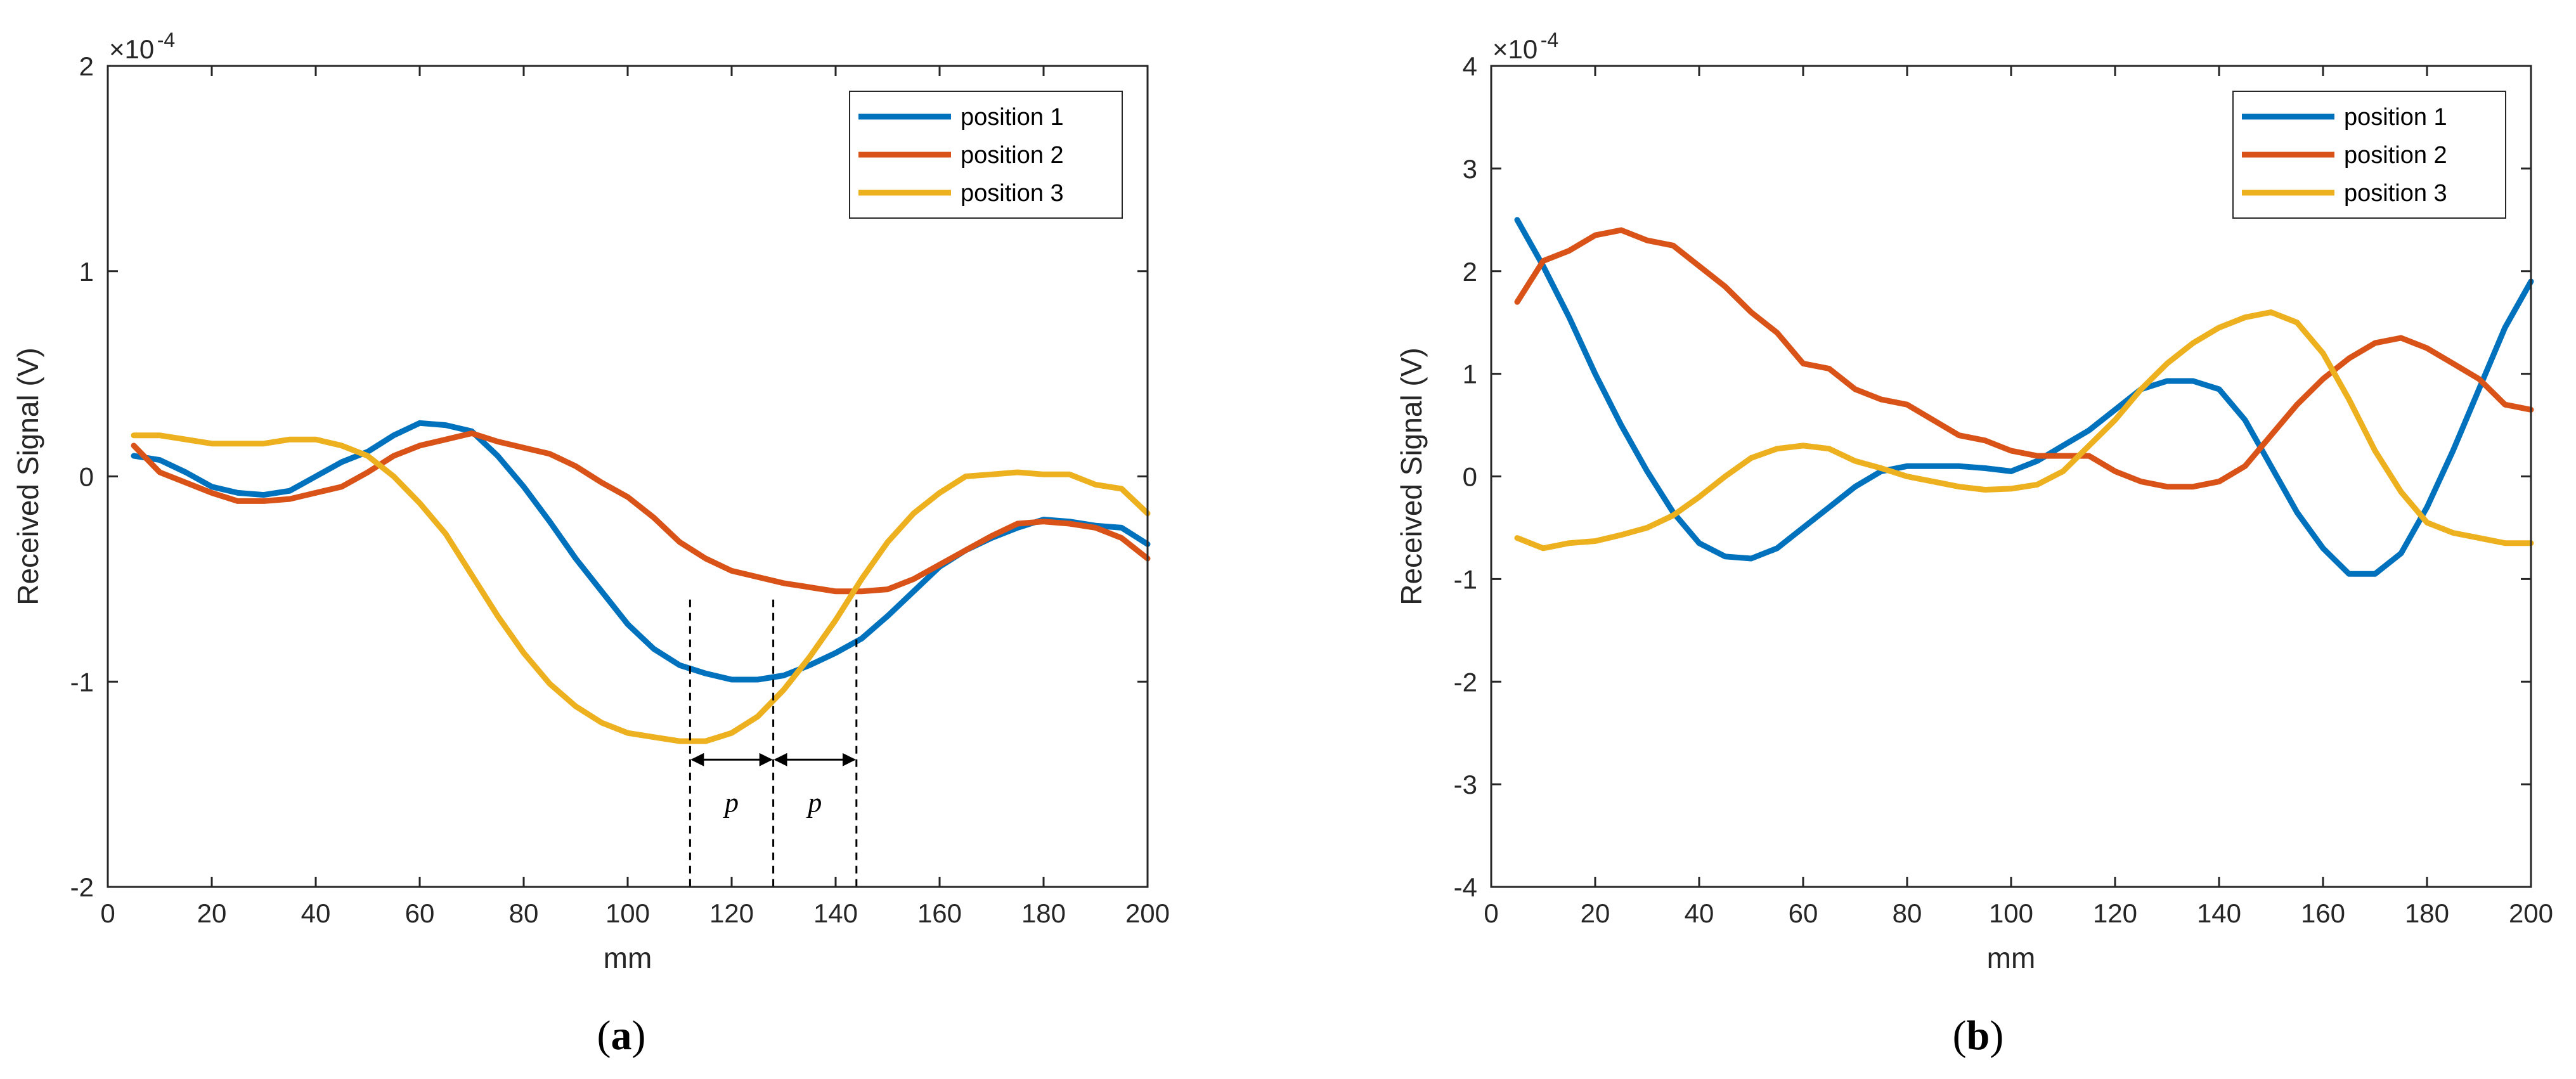 The image size is (2576, 1079). I want to click on caption-letter: a, so click(621, 1035).